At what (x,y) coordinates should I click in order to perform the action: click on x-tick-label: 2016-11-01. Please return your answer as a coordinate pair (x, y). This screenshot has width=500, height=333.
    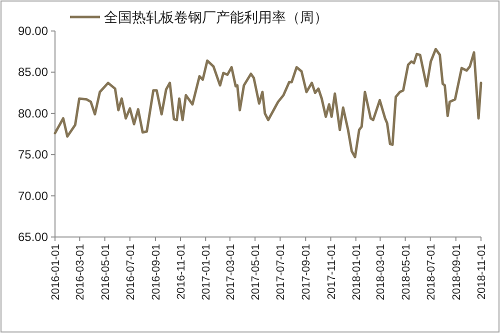
    Looking at the image, I should click on (182, 272).